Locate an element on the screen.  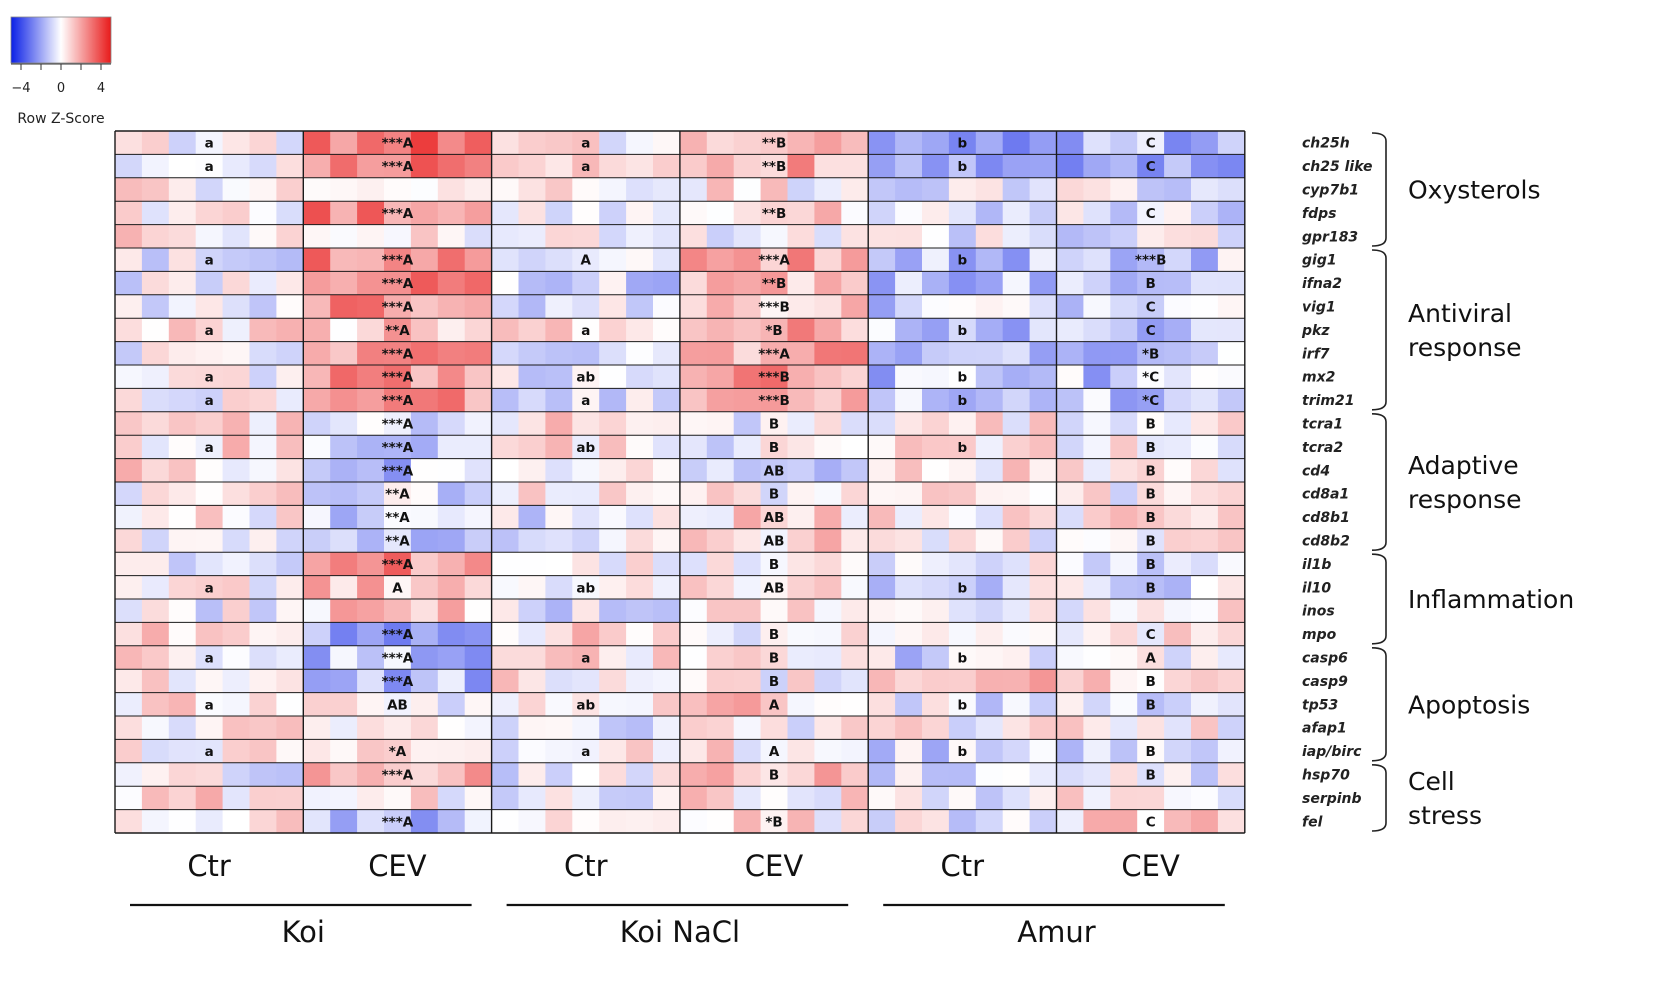
color-key-tick-label: 4 is located at coordinates (101, 88).